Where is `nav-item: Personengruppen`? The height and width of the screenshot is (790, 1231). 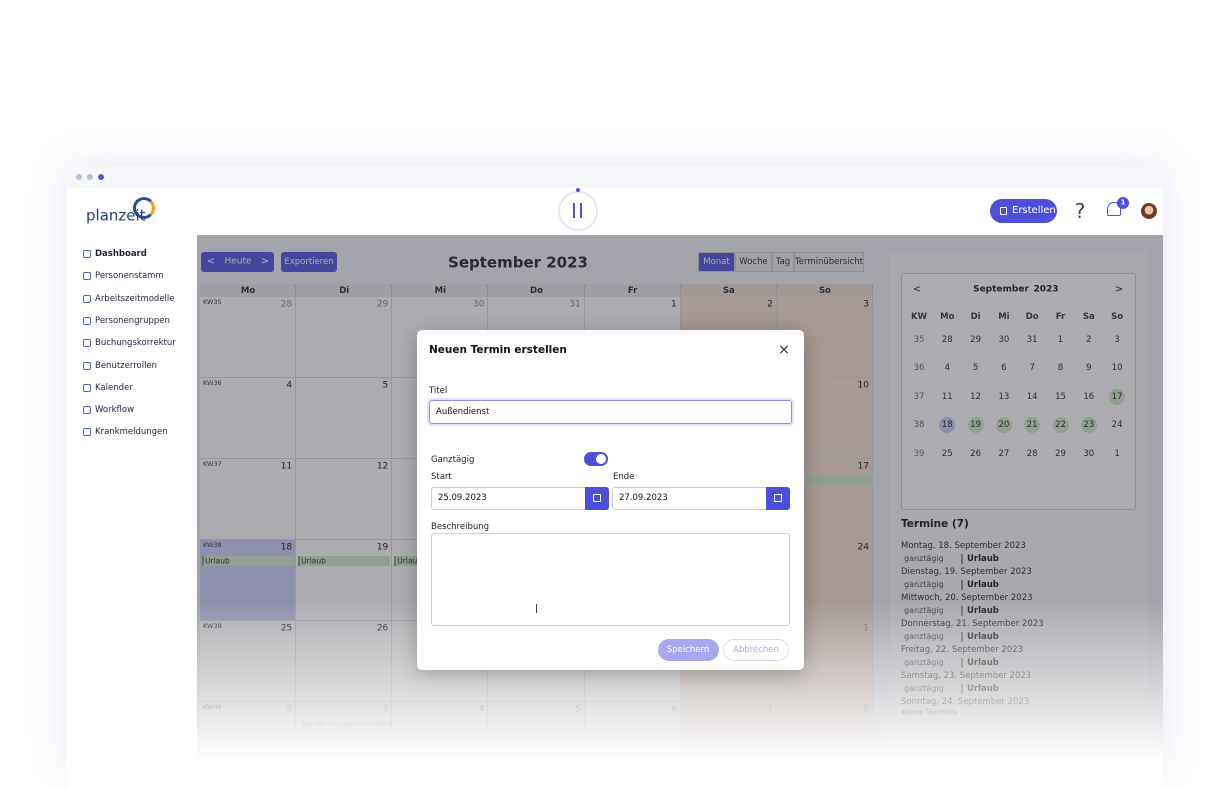
nav-item: Personengruppen is located at coordinates (132, 320).